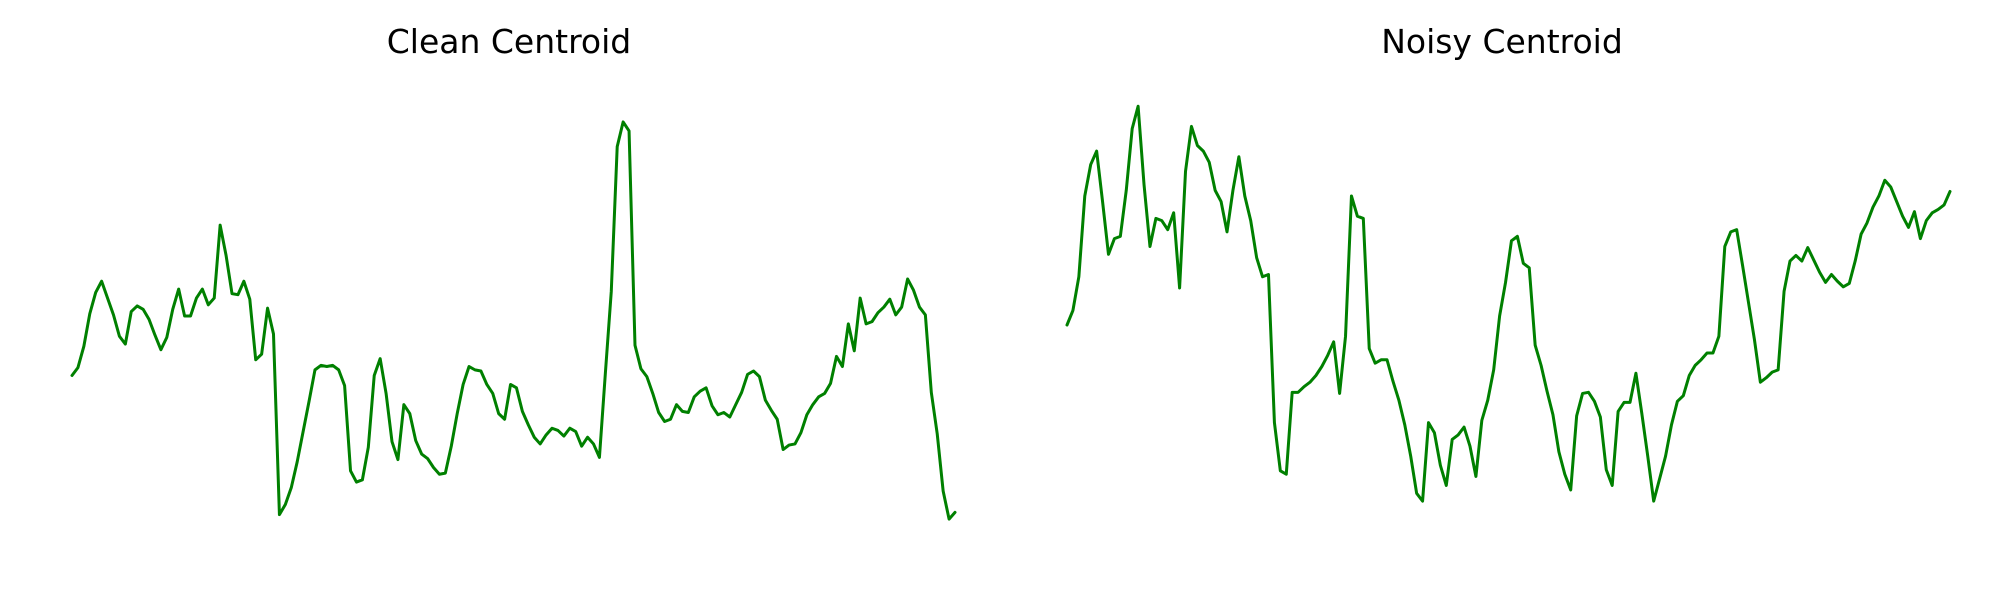 The image size is (2000, 600). I want to click on chart-title: Noisy Centroid, so click(1502, 41).